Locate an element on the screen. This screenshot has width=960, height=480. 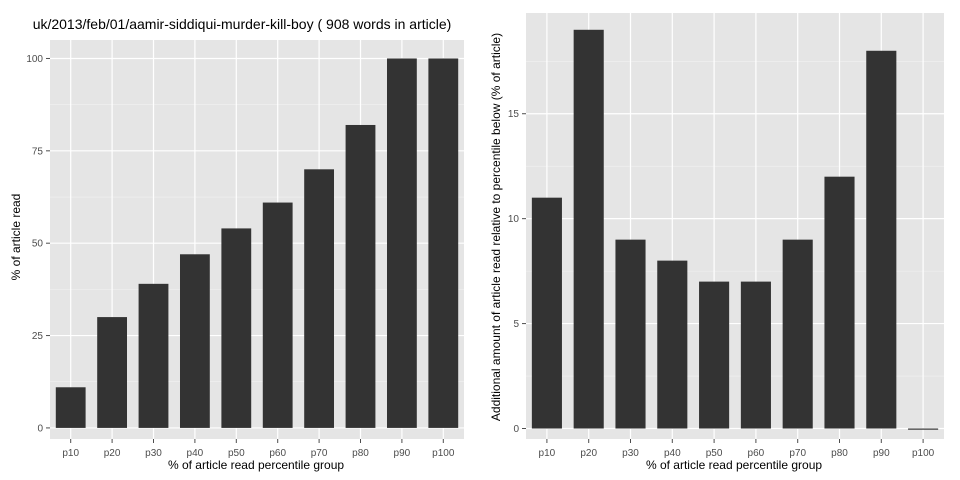
y-tick-label: 50 is located at coordinates (38, 244).